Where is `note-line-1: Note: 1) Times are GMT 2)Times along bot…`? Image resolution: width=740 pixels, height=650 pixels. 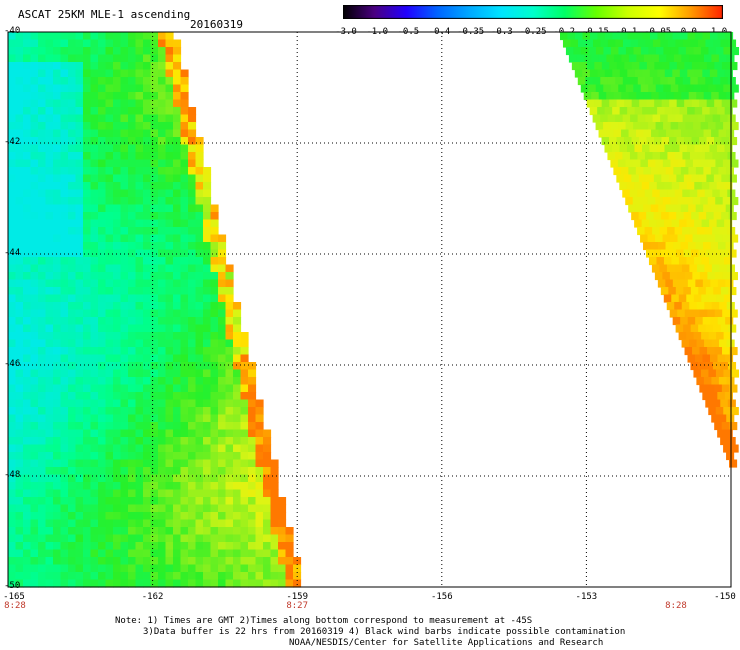 note-line-1: Note: 1) Times are GMT 2)Times along bot… is located at coordinates (324, 621).